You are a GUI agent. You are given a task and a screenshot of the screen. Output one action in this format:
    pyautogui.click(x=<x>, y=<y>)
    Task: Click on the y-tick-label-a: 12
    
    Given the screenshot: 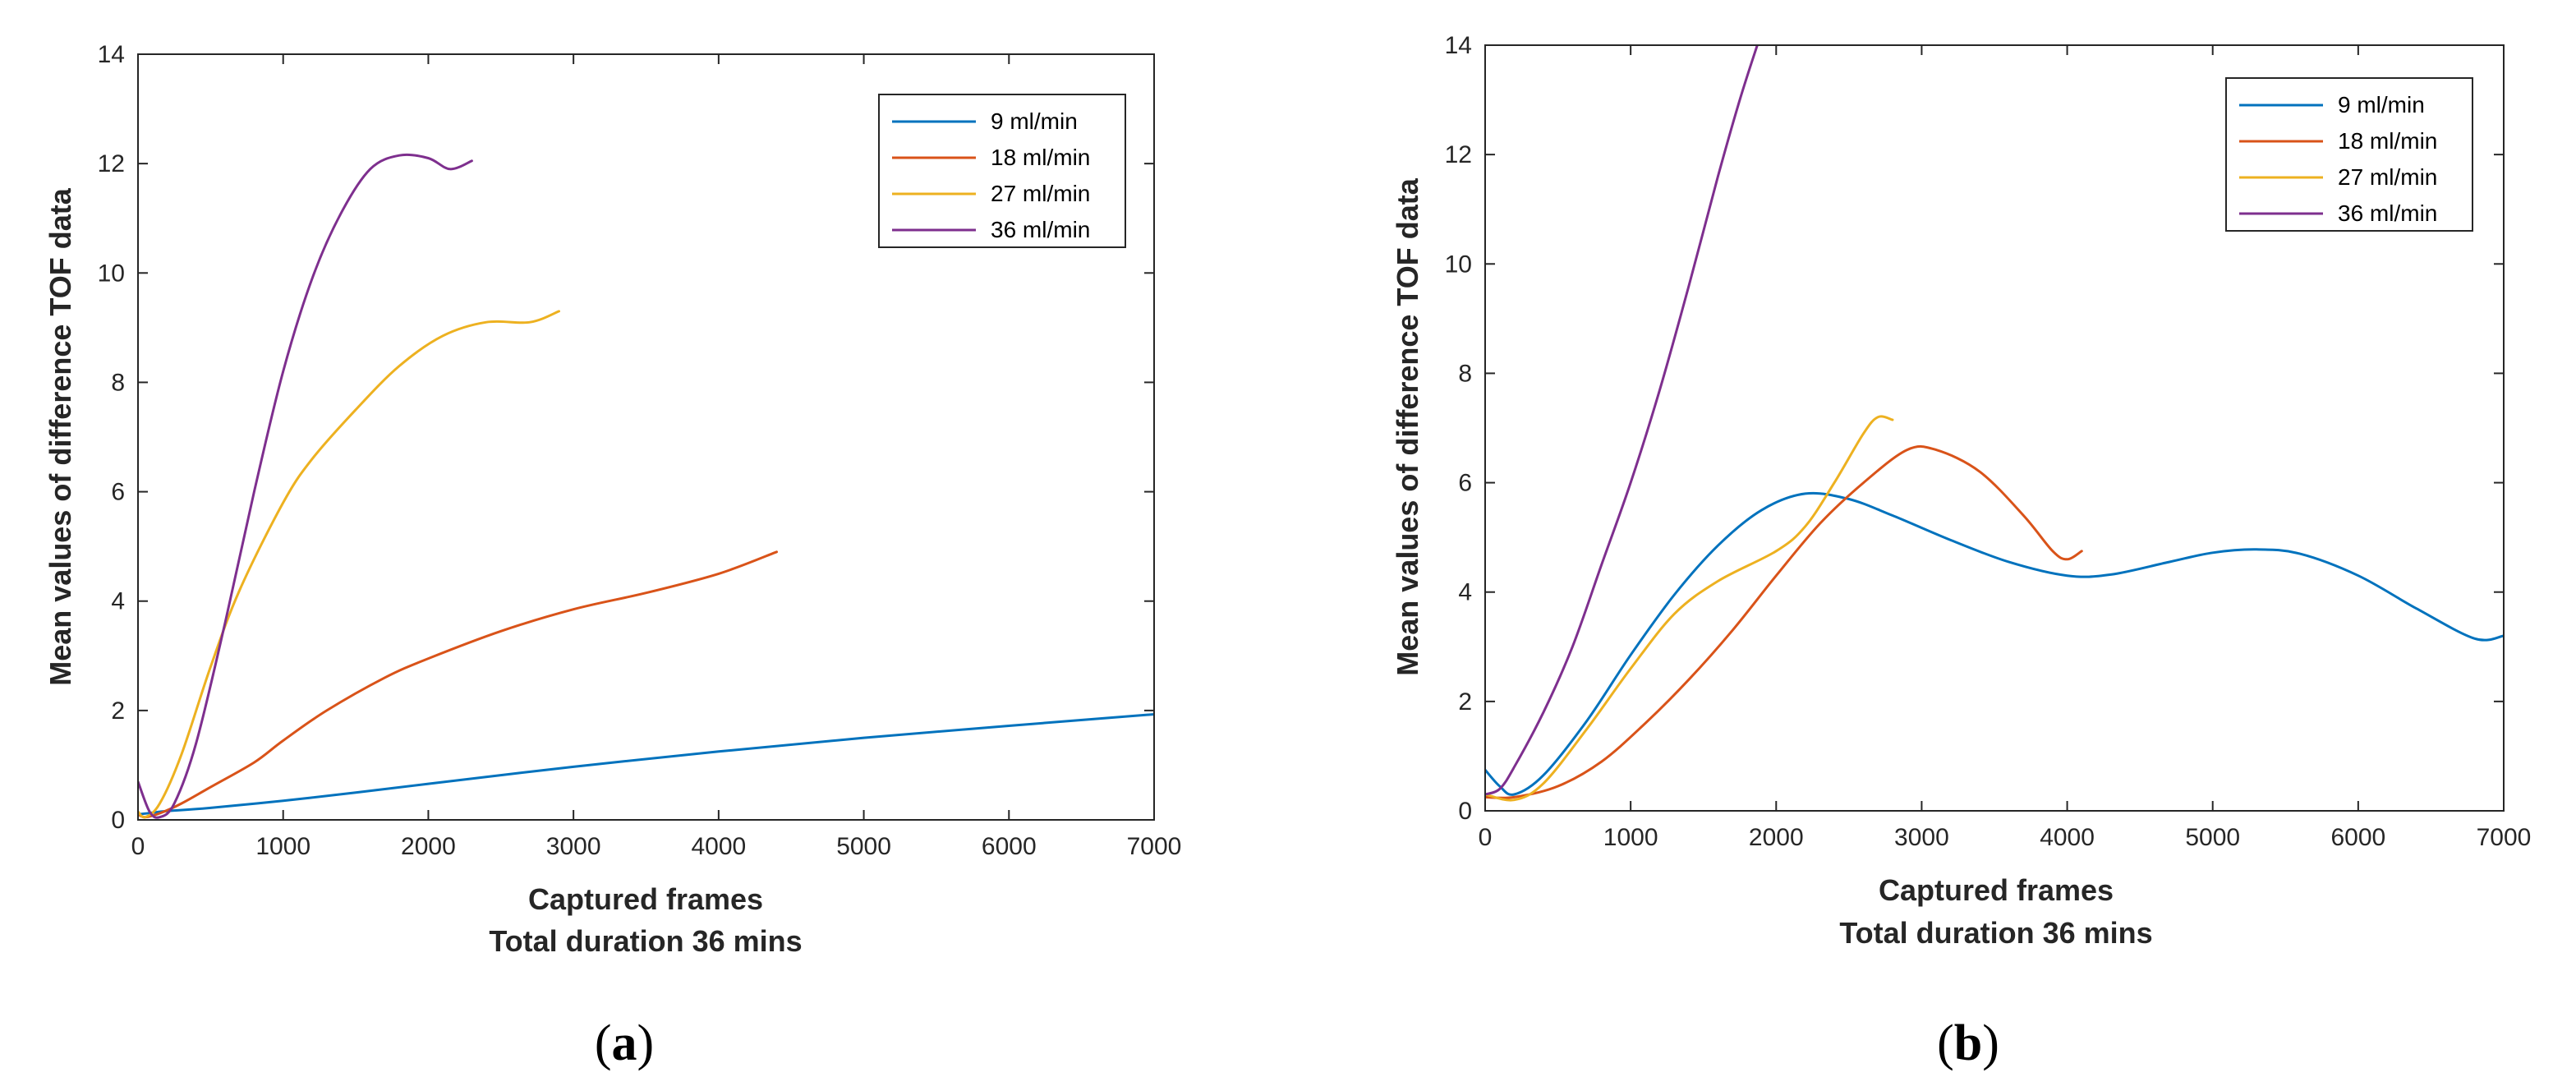 What is the action you would take?
    pyautogui.click(x=112, y=163)
    